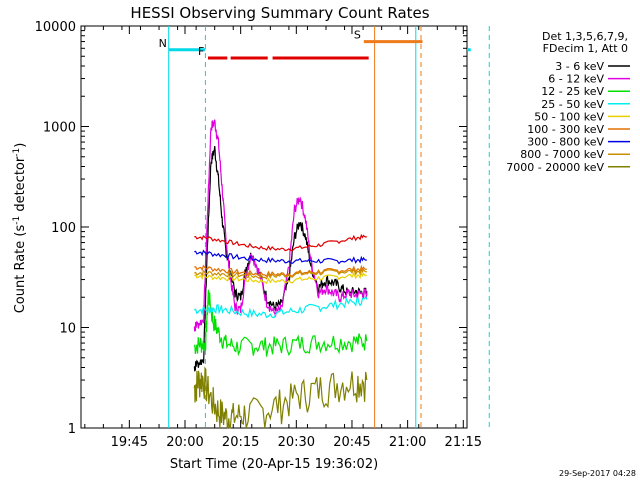 The width and height of the screenshot is (640, 480). I want to click on legend-entry-label: 800 - 7000 keV, so click(562, 154).